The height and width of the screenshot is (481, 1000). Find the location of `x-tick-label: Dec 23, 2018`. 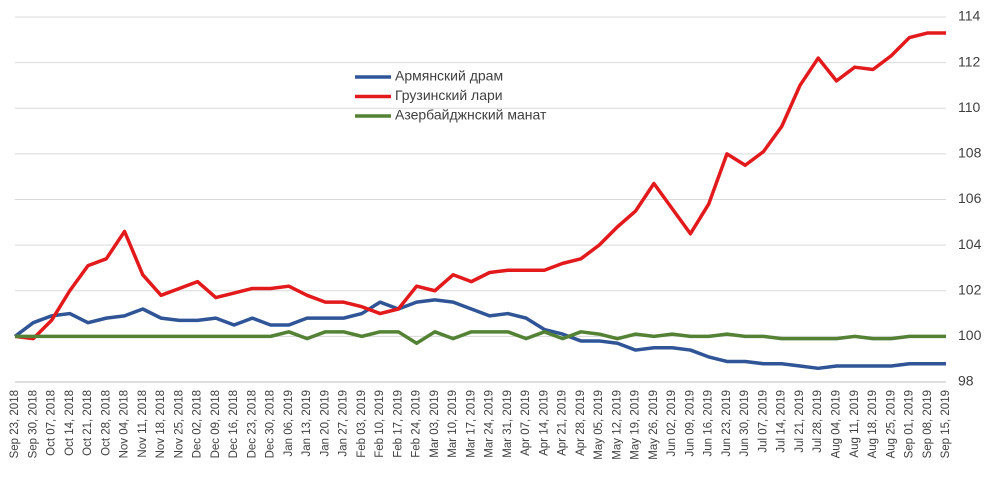

x-tick-label: Dec 23, 2018 is located at coordinates (252, 424).